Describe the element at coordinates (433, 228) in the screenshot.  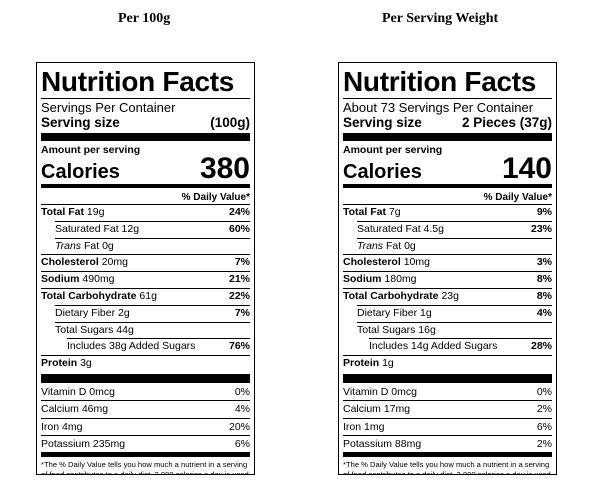
I see `nutrient-amount: 4.5g` at that location.